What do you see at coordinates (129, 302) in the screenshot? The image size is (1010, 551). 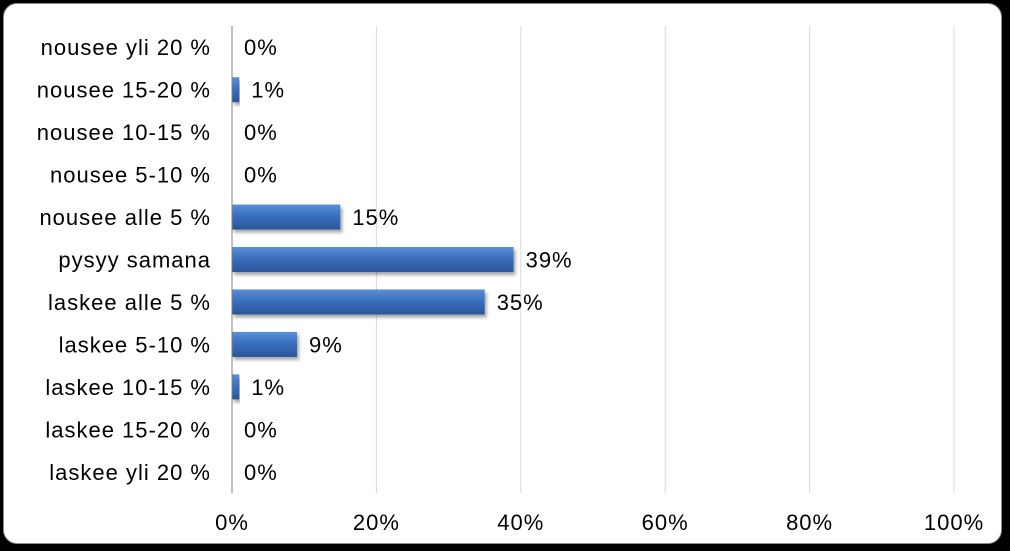 I see `category-label-7: laskee alle 5 %` at bounding box center [129, 302].